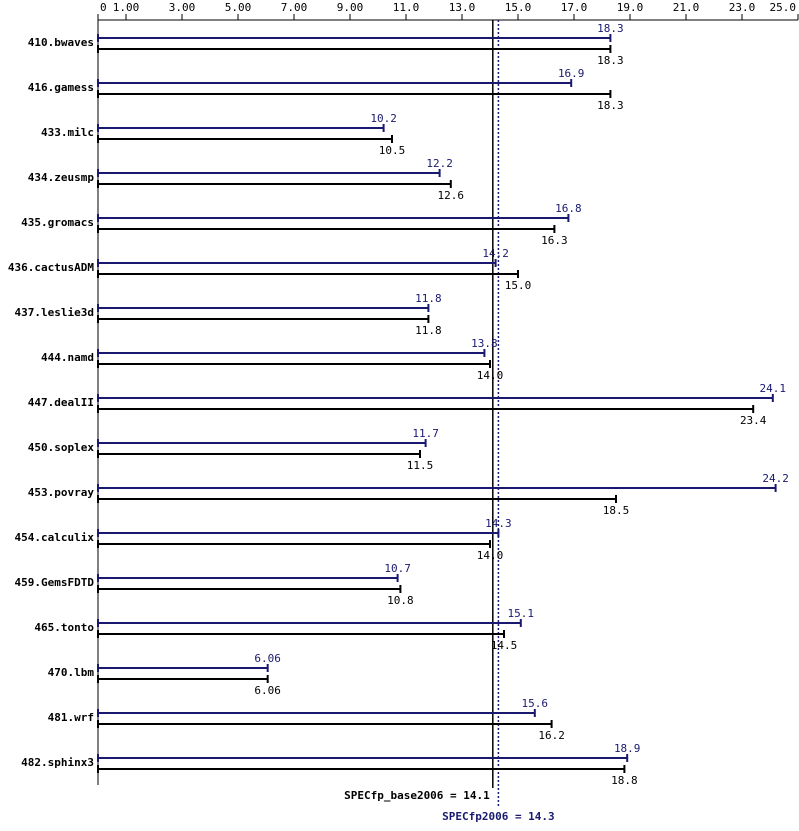 This screenshot has width=799, height=831. What do you see at coordinates (55, 537) in the screenshot?
I see `category-label: 454.calculix` at bounding box center [55, 537].